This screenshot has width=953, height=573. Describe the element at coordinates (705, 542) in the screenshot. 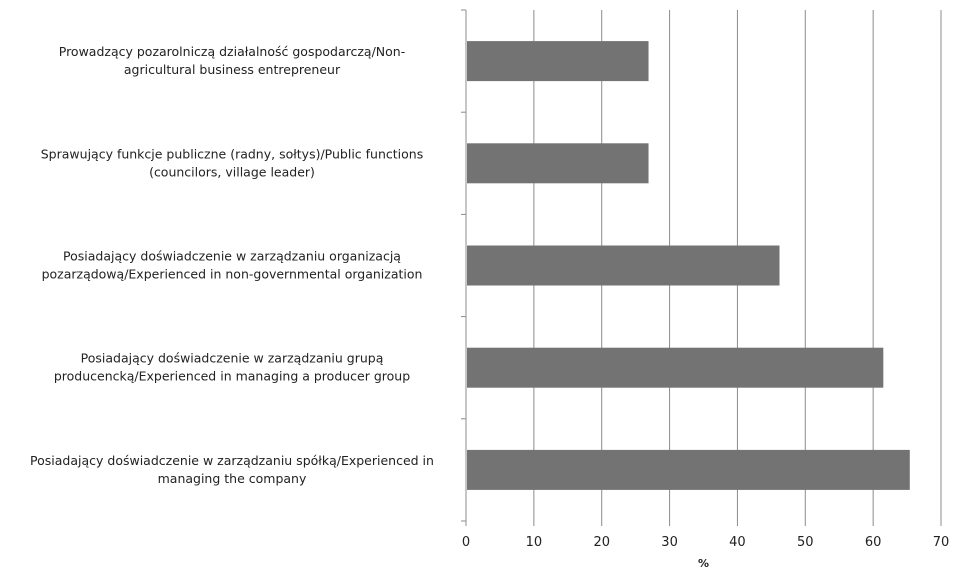

I see `tick-labels: 0 10 20 30 40 50 60 70` at that location.